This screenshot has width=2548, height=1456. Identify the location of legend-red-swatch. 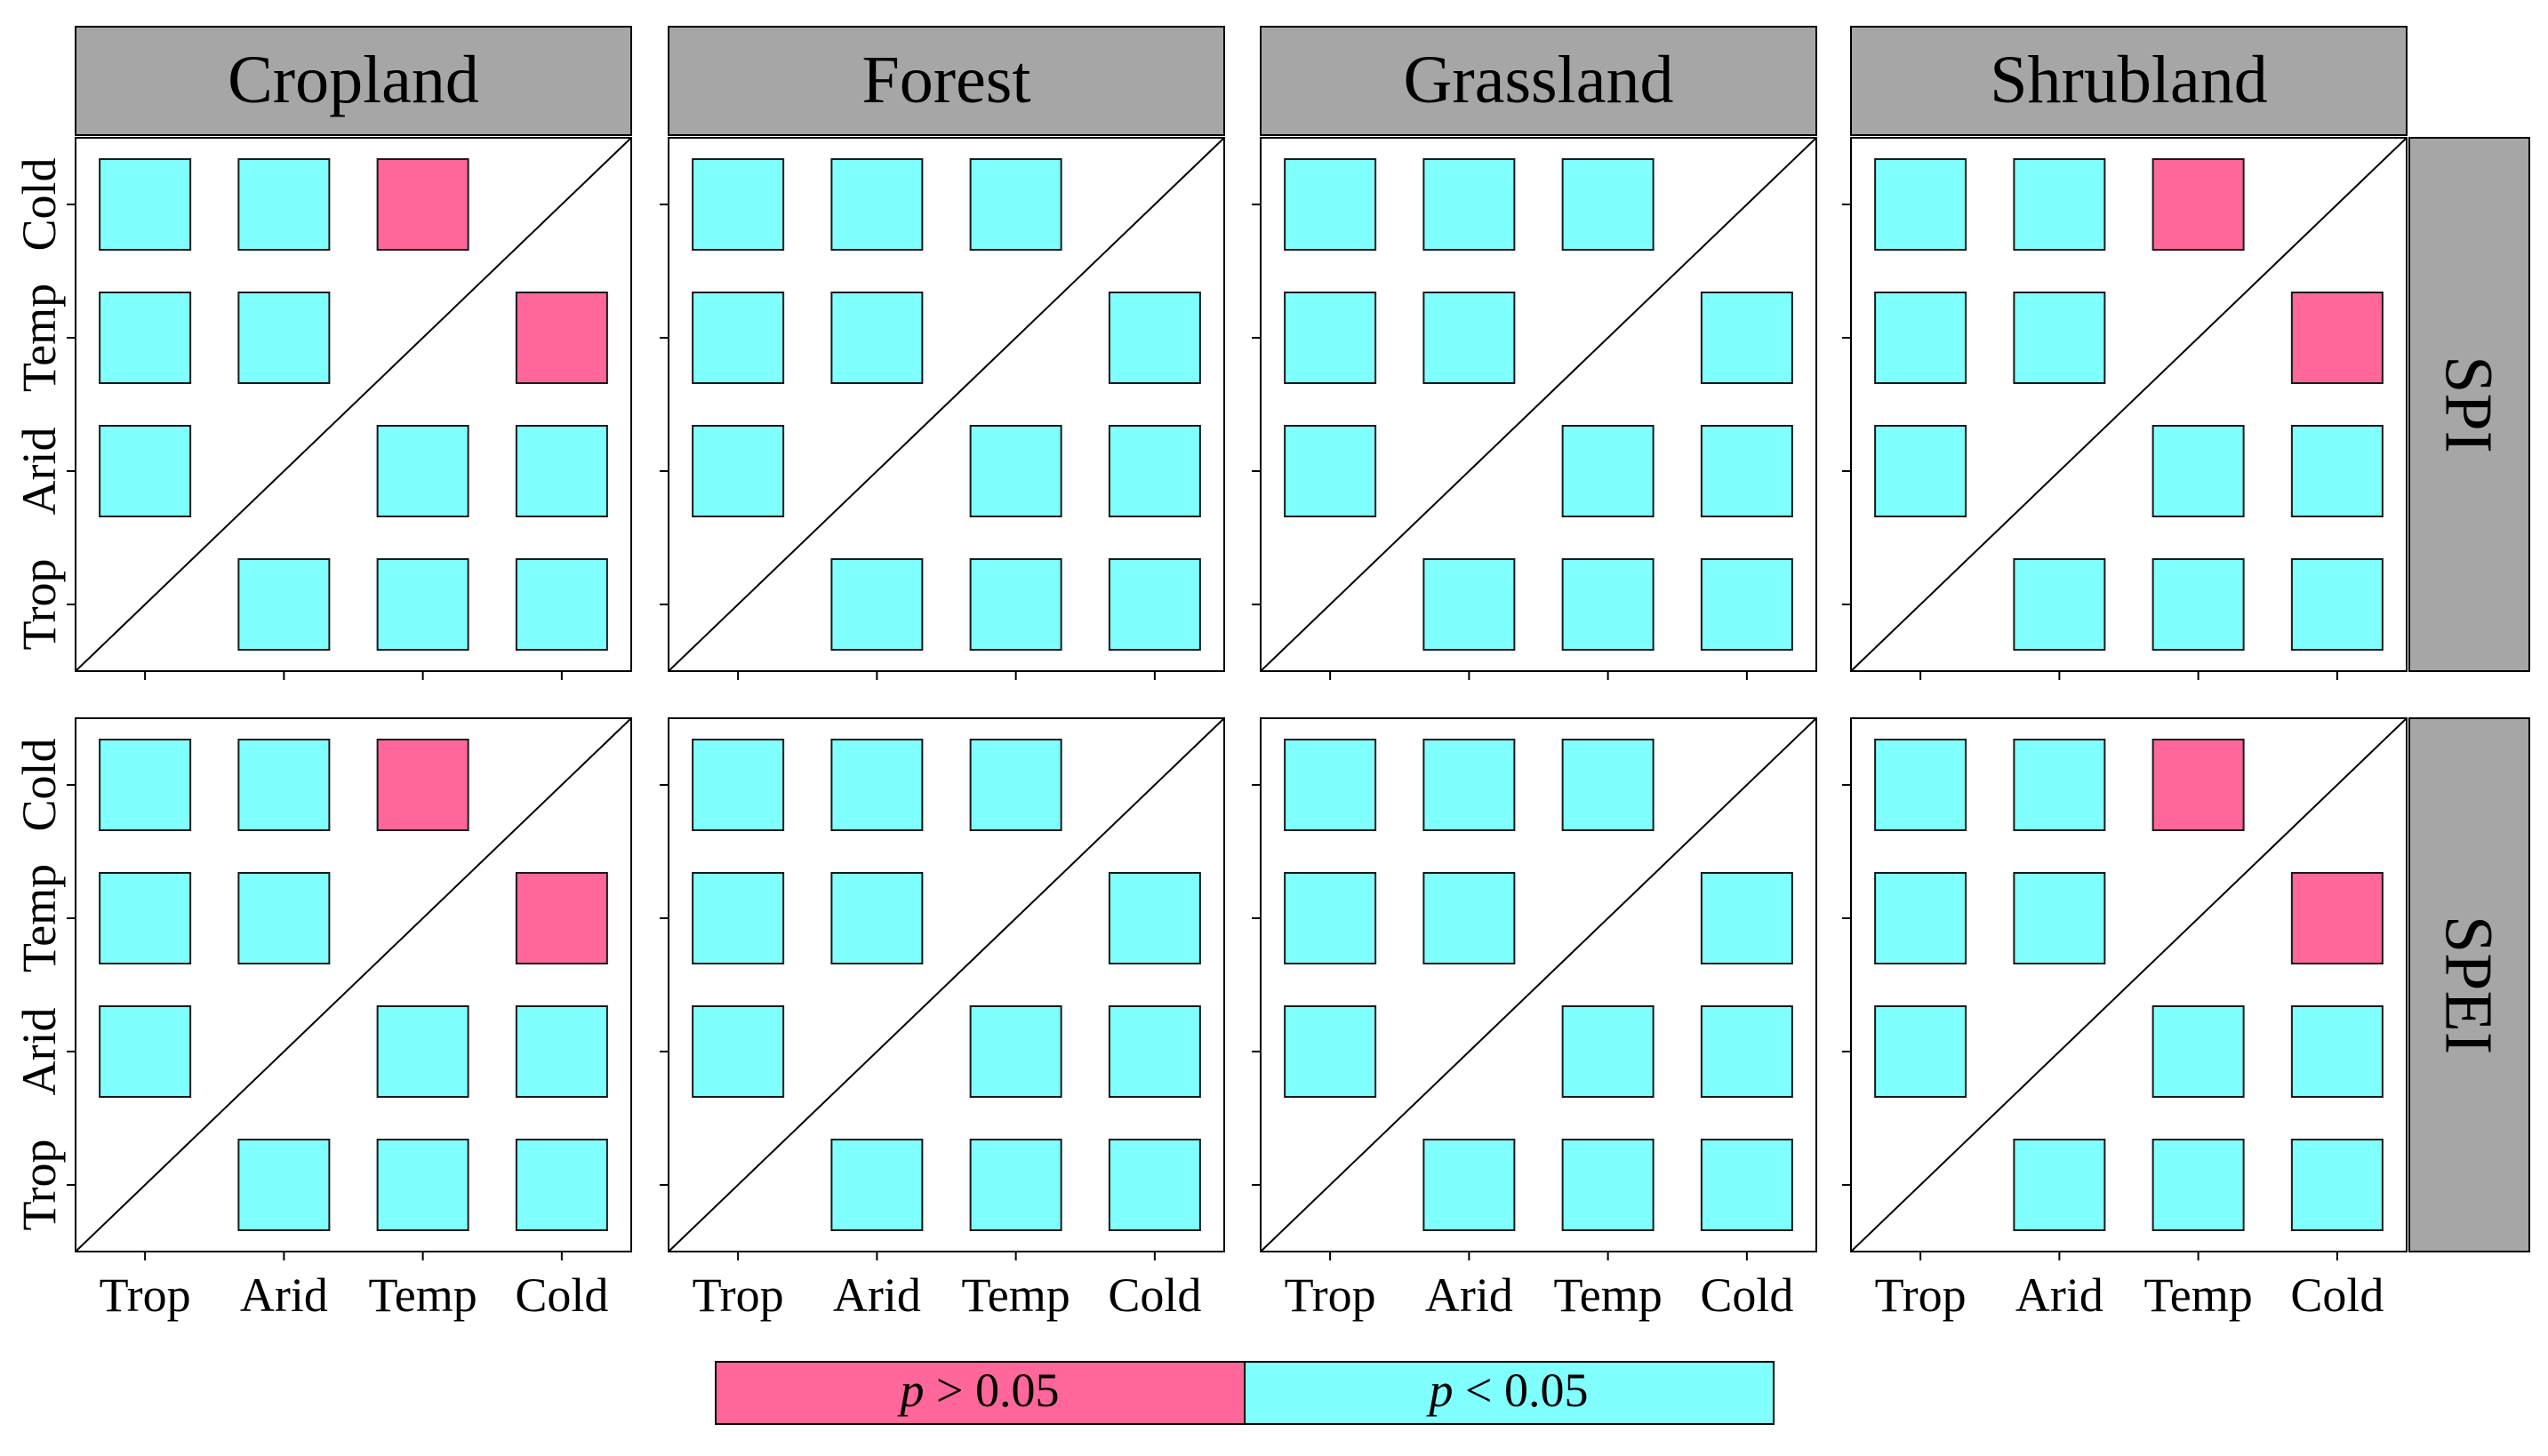
(981, 1393).